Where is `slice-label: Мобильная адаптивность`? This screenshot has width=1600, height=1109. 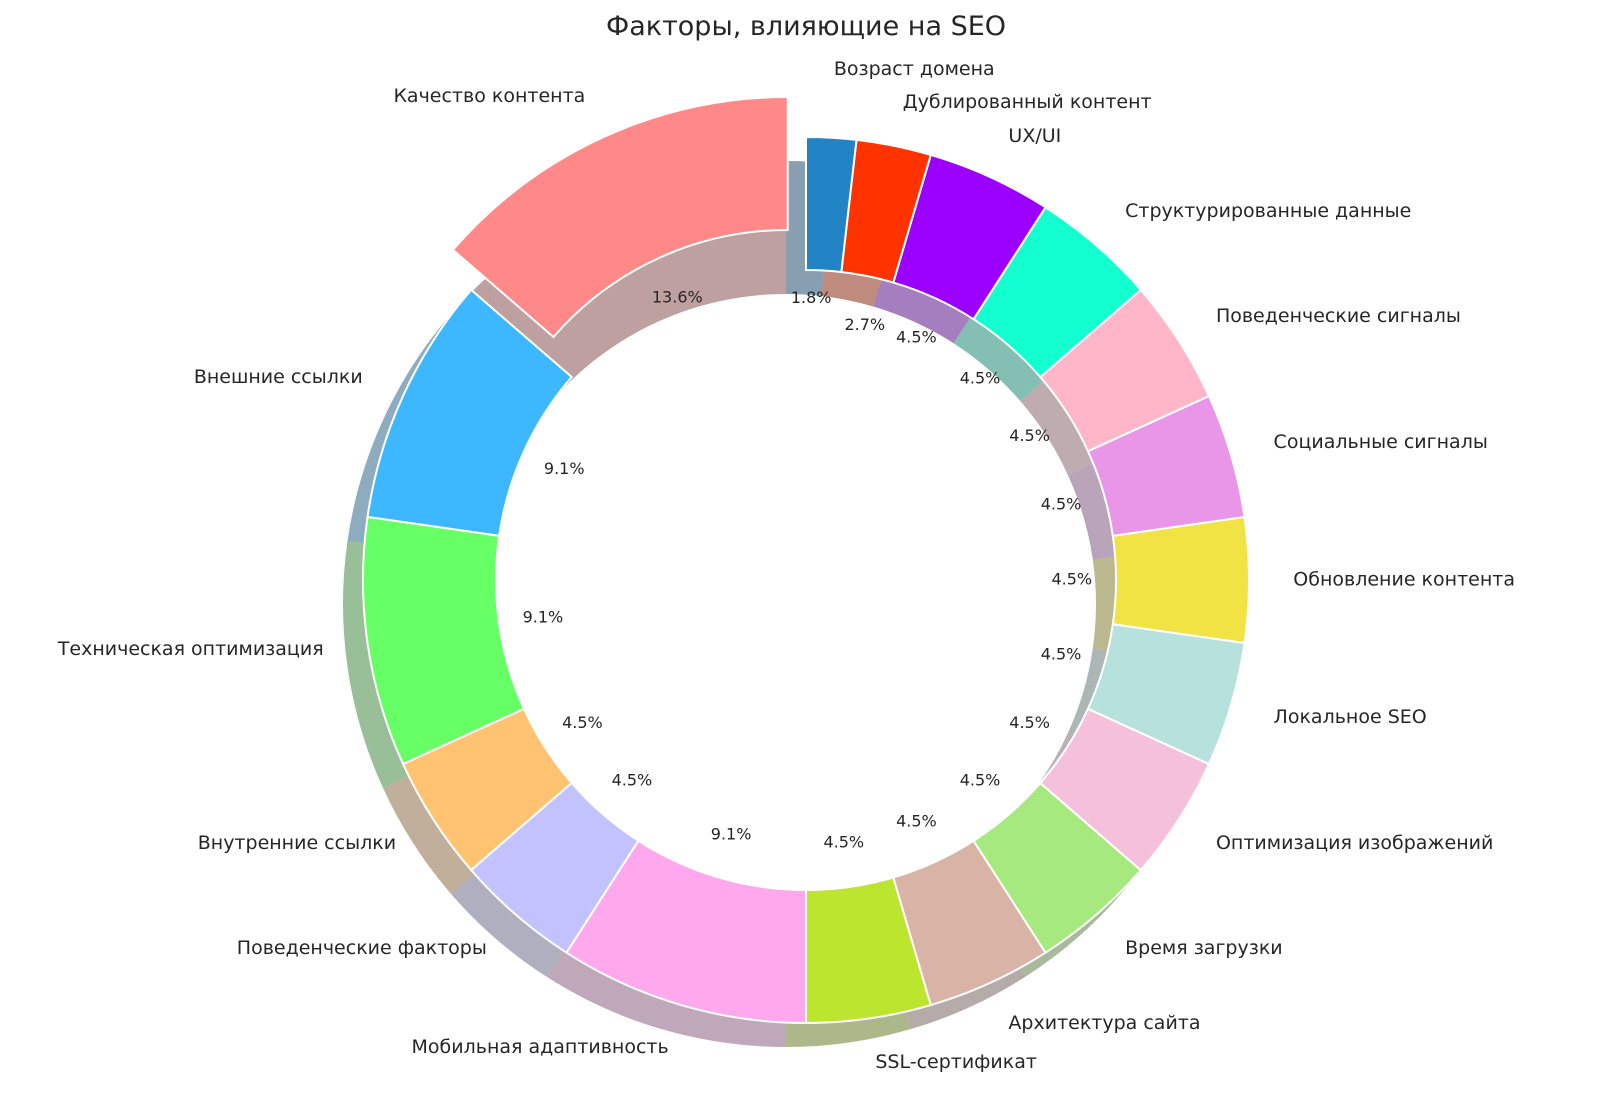 slice-label: Мобильная адаптивность is located at coordinates (540, 1047).